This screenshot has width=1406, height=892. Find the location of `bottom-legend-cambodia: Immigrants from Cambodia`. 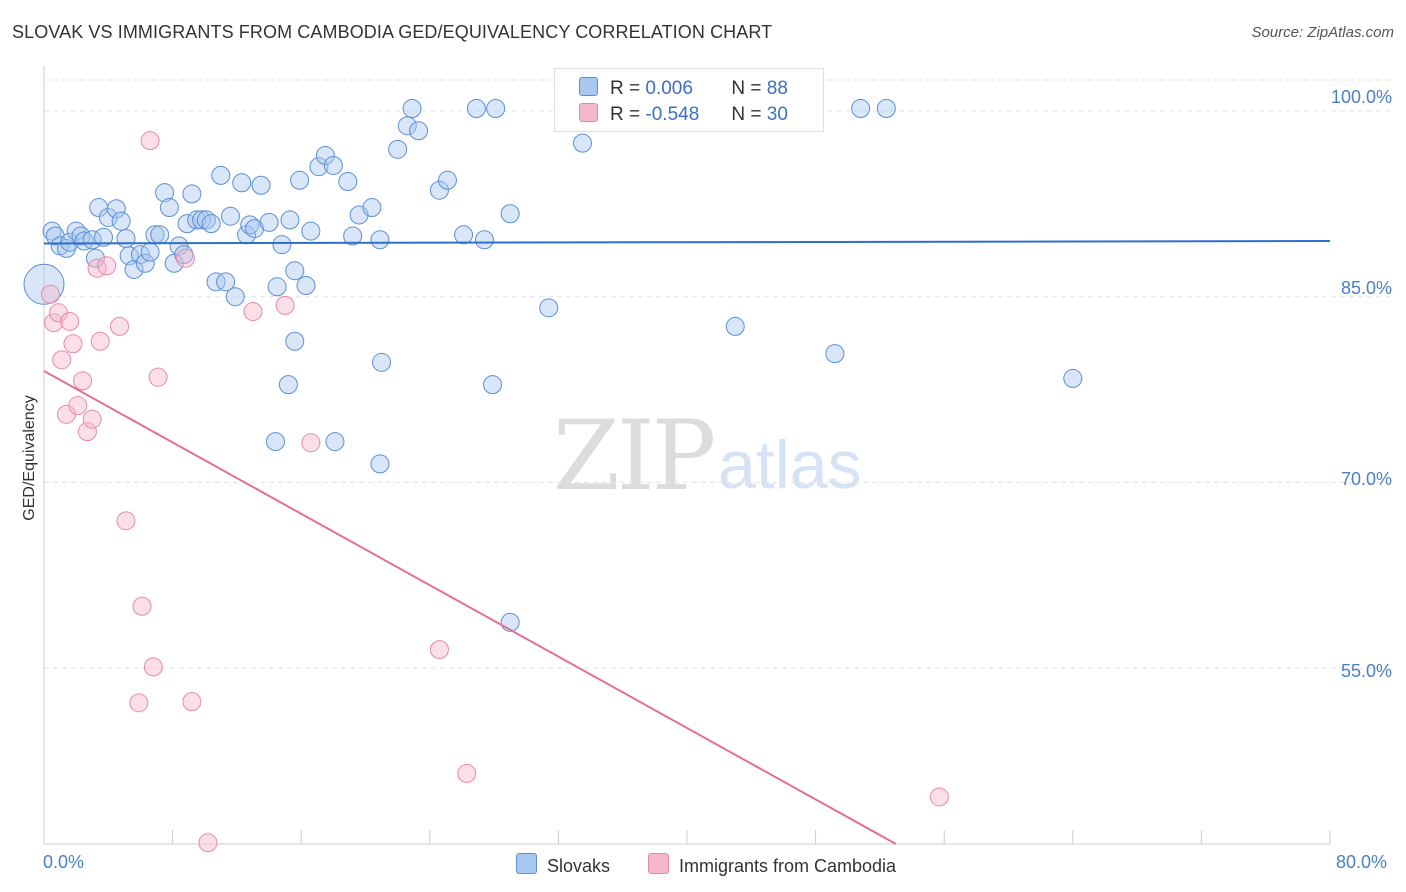

bottom-legend-cambodia: Immigrants from Cambodia is located at coordinates (772, 865).